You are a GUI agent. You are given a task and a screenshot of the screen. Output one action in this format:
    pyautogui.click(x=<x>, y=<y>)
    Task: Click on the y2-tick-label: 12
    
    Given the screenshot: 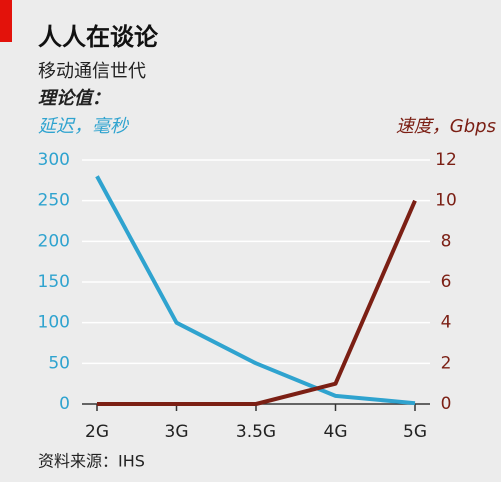 What is the action you would take?
    pyautogui.click(x=446, y=160)
    